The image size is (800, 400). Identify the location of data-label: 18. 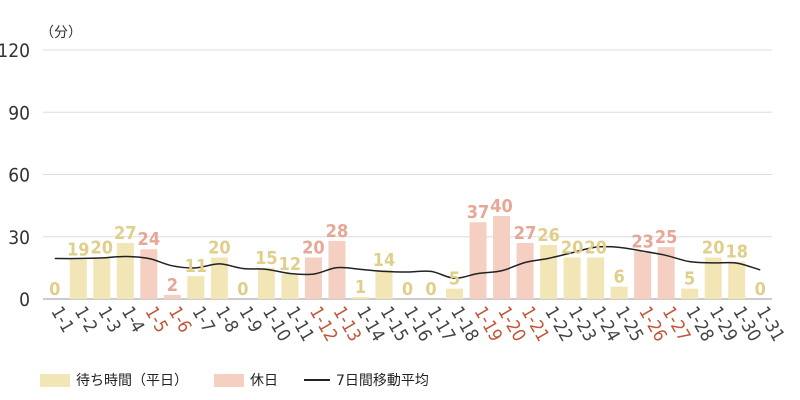
(736, 252).